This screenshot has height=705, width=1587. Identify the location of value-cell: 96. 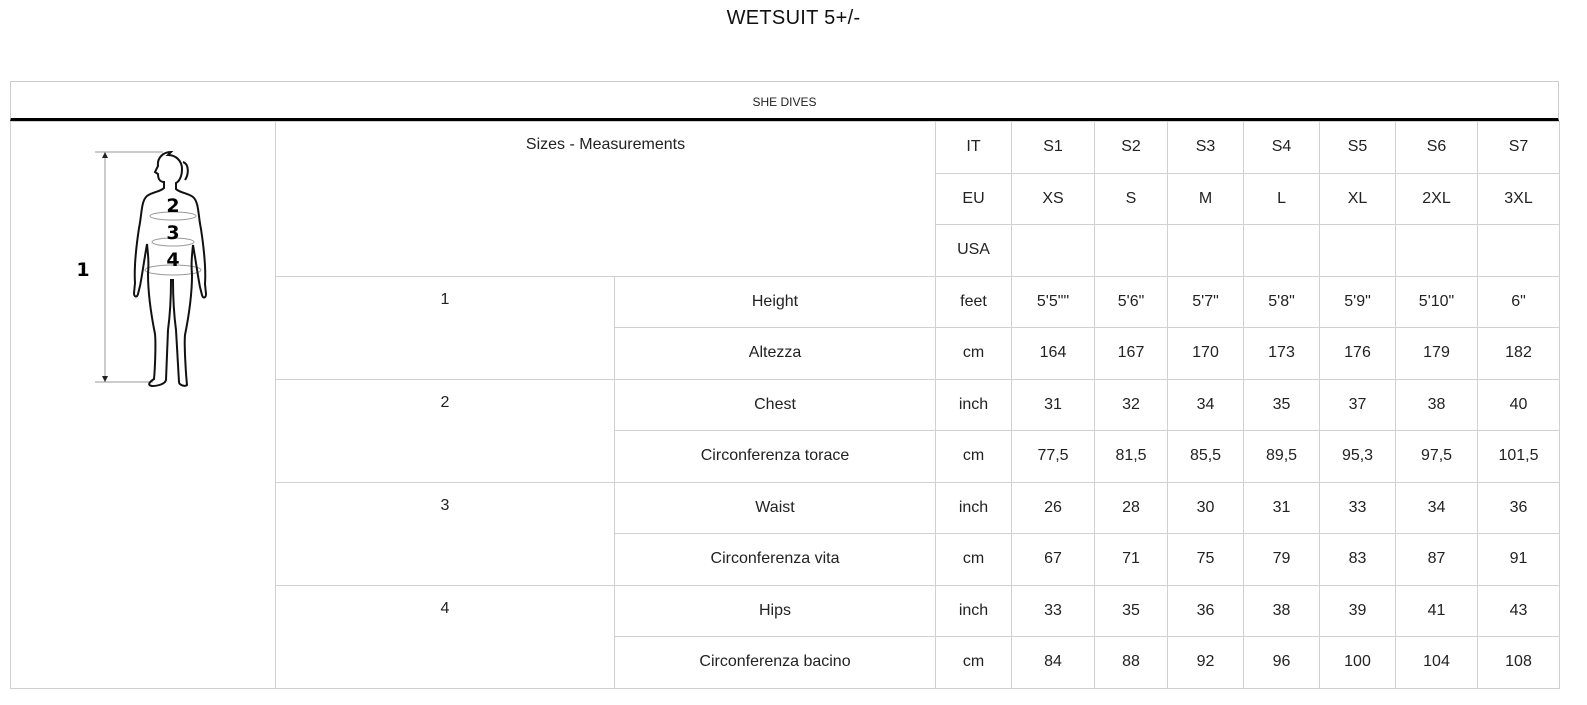
(1282, 662).